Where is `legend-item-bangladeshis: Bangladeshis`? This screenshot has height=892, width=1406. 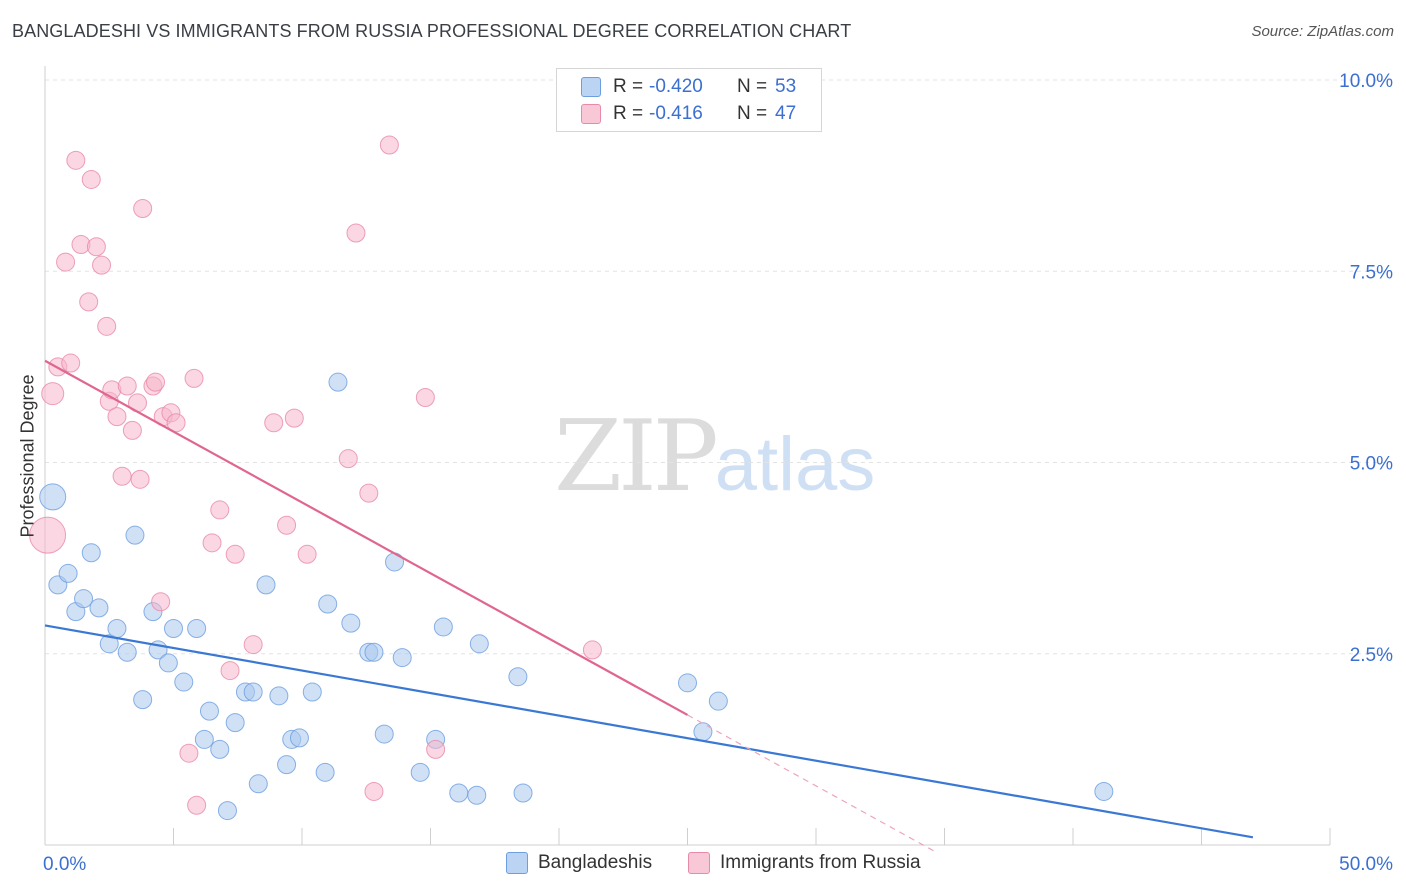 legend-item-bangladeshis: Bangladeshis is located at coordinates (579, 863).